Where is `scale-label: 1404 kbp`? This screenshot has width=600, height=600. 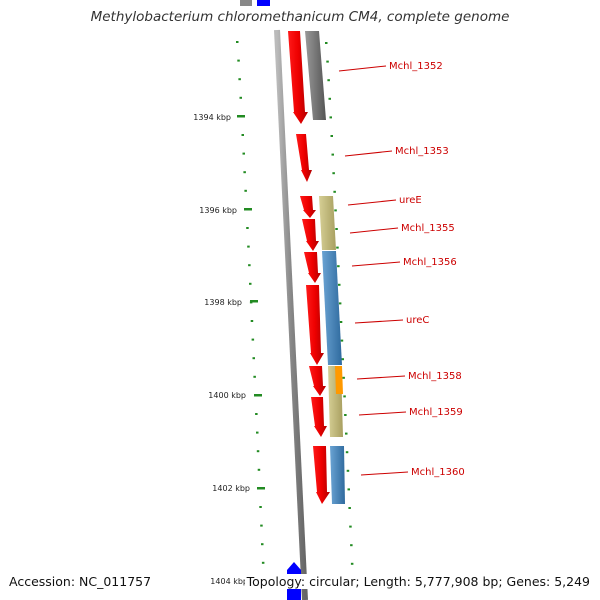 scale-label: 1404 kbp is located at coordinates (229, 581).